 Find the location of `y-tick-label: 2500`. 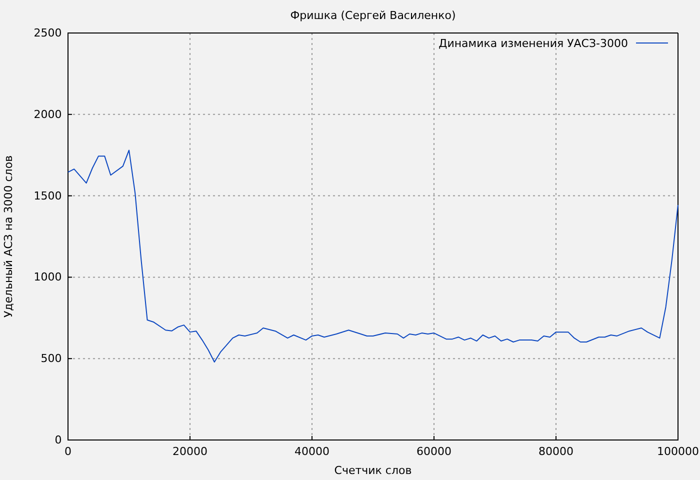

y-tick-label: 2500 is located at coordinates (48, 33).